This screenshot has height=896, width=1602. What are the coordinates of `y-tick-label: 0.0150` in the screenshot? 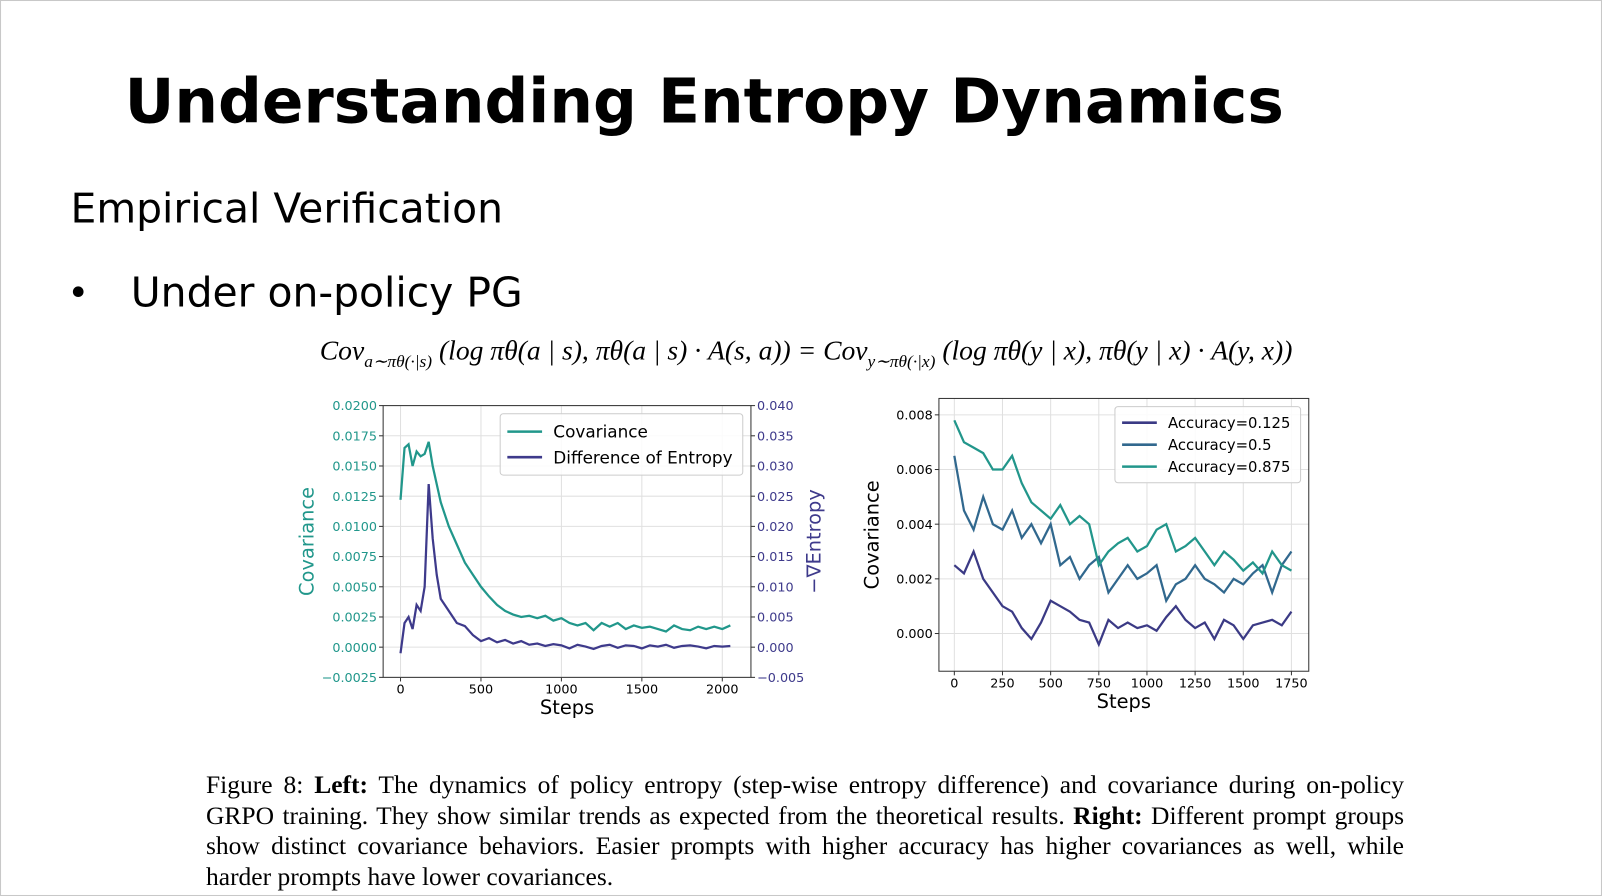 It's located at (354, 467).